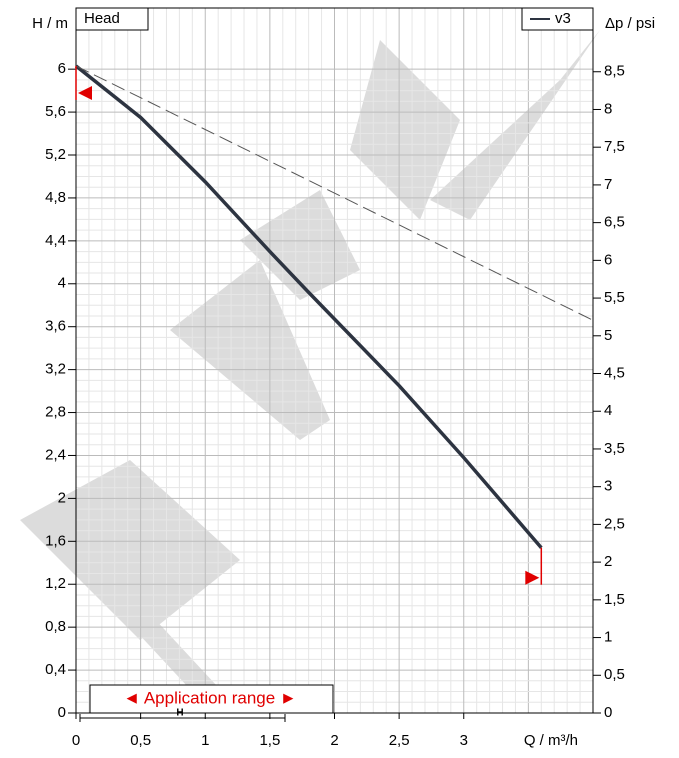 This screenshot has width=679, height=758. I want to click on y2-tick-label: 4, so click(608, 410).